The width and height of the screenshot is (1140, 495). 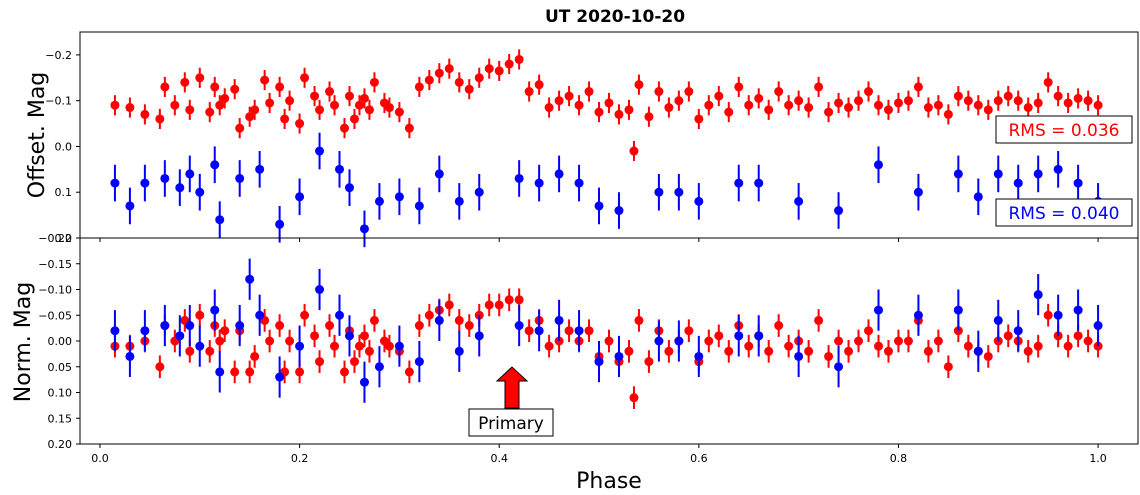 I want to click on bottom-y-tick-label: 0.20, so click(x=60, y=444).